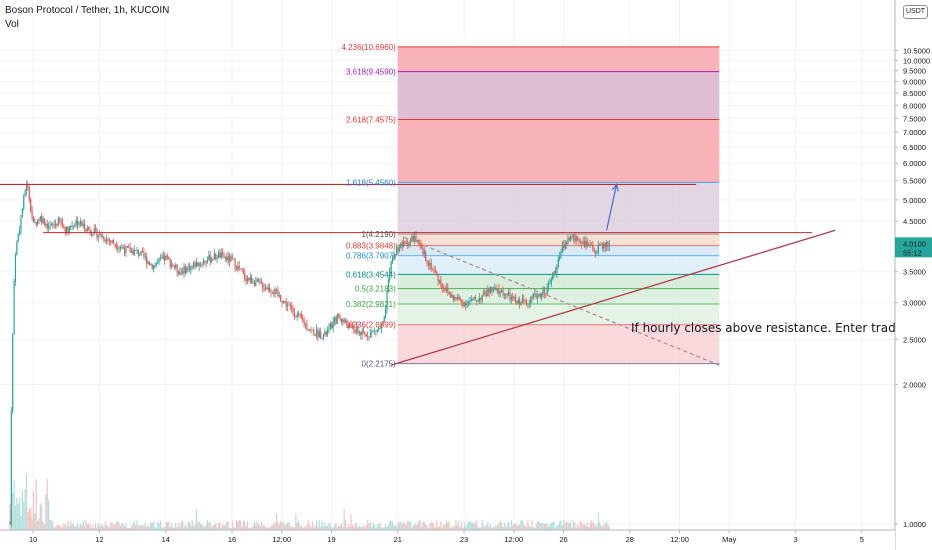  Describe the element at coordinates (914, 339) in the screenshot. I see `price-tick-label: 2.5000` at that location.